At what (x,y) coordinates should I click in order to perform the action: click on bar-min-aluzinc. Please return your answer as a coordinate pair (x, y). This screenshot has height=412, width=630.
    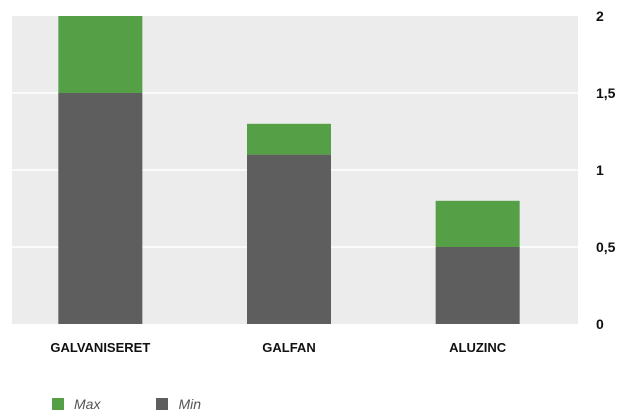
    Looking at the image, I should click on (477, 285).